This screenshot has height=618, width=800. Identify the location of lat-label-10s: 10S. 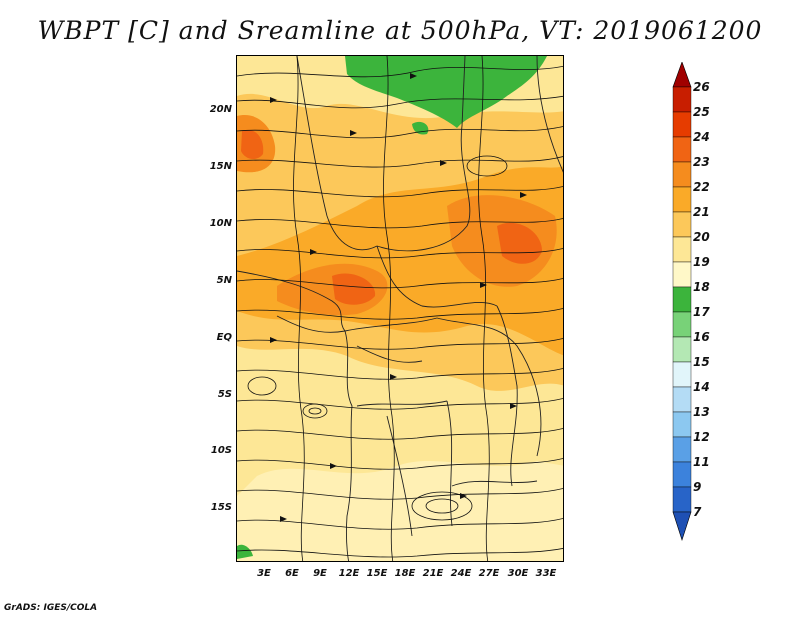
(221, 450).